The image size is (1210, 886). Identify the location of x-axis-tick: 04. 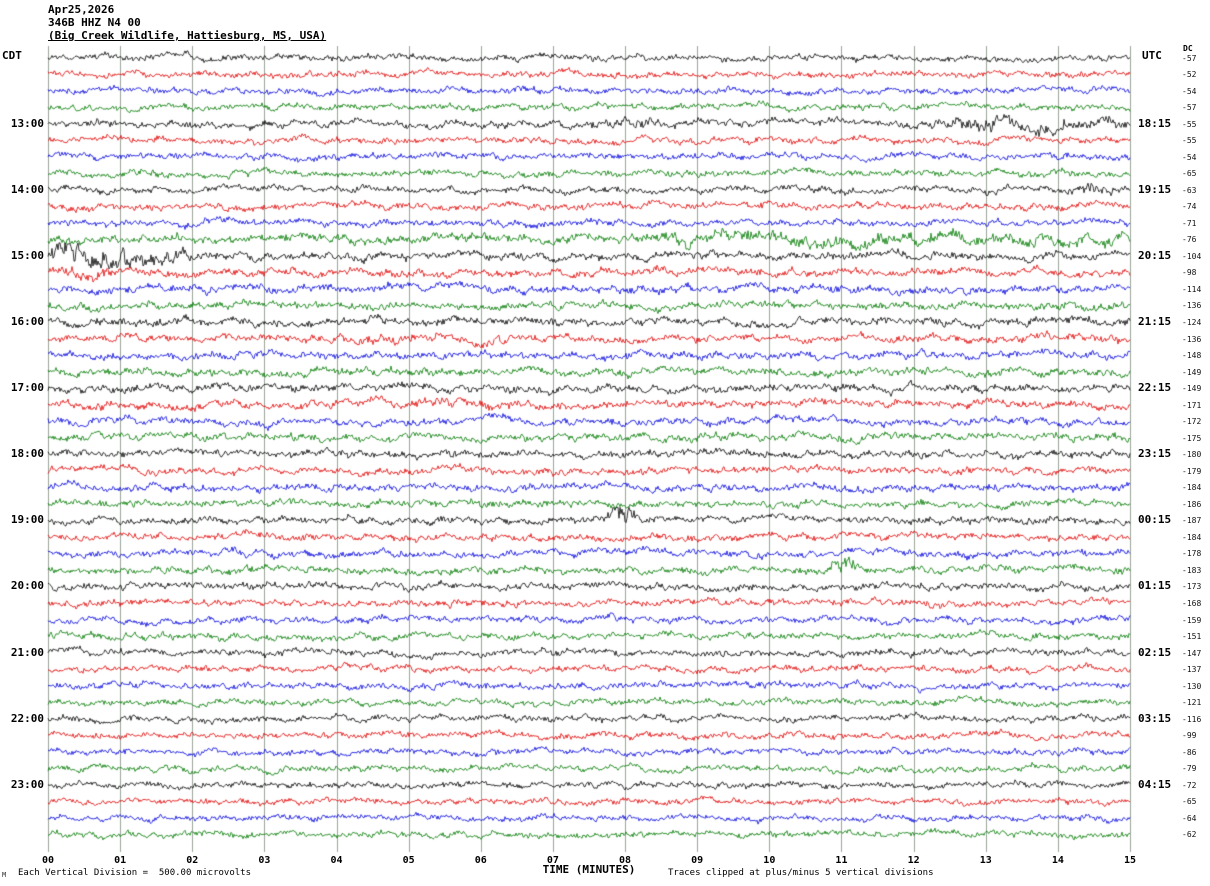
(336, 860).